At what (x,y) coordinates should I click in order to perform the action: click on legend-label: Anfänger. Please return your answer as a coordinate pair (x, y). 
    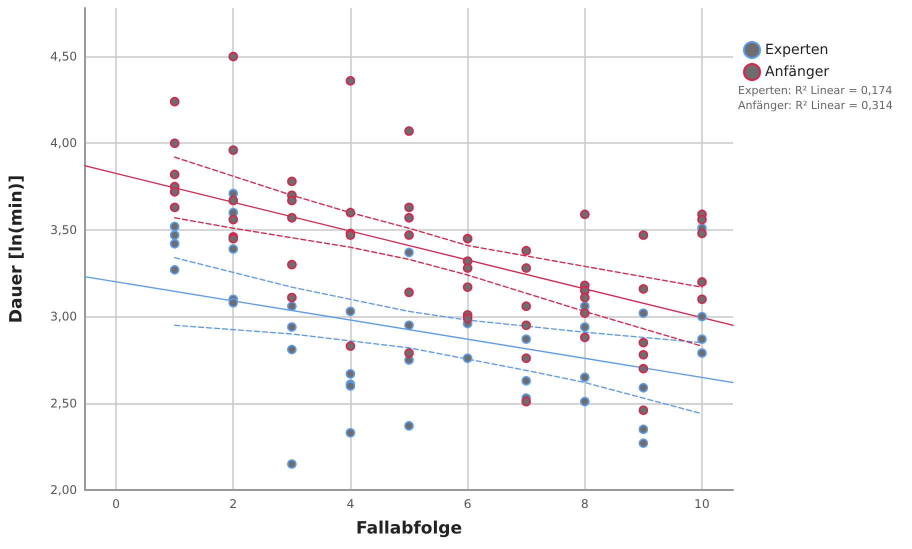
    Looking at the image, I should click on (797, 72).